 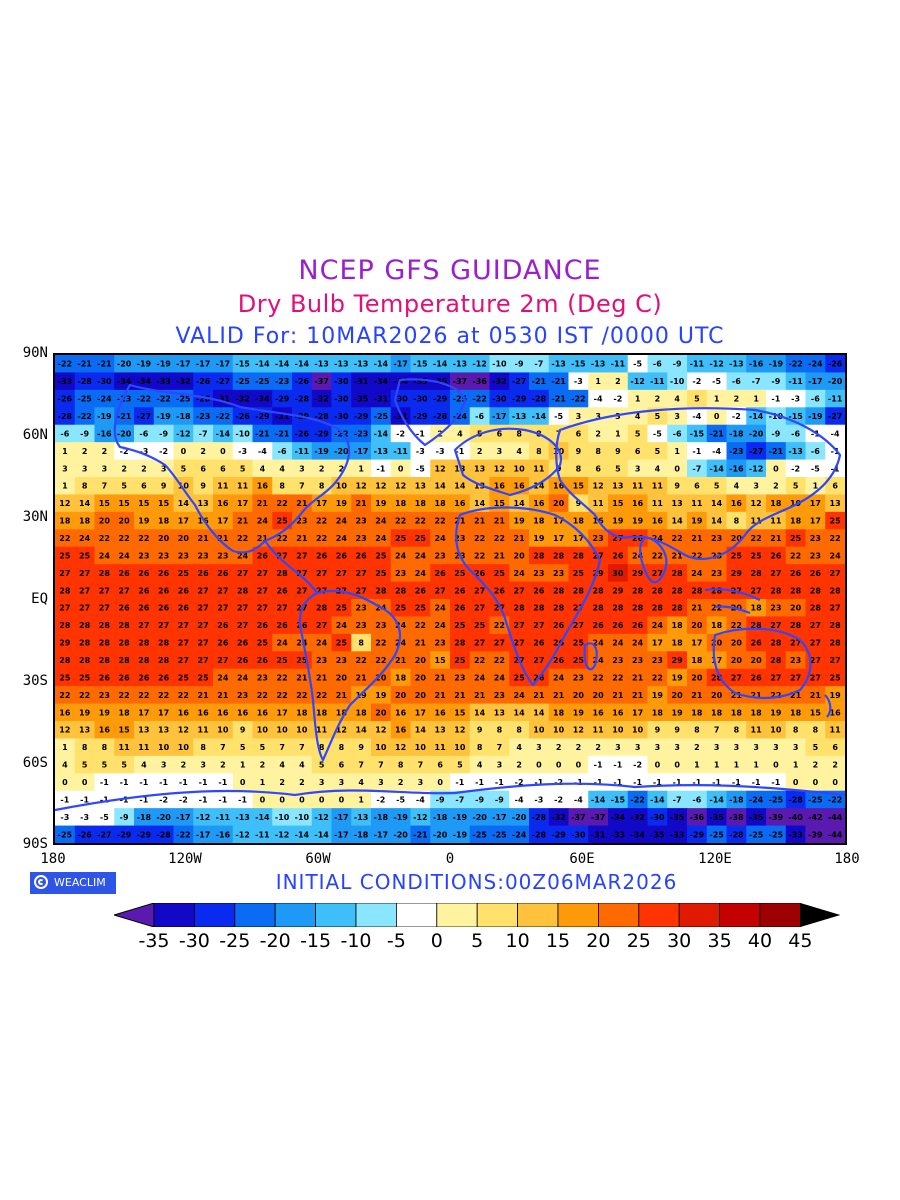 What do you see at coordinates (361, 782) in the screenshot?
I see `temperature-value: 4` at bounding box center [361, 782].